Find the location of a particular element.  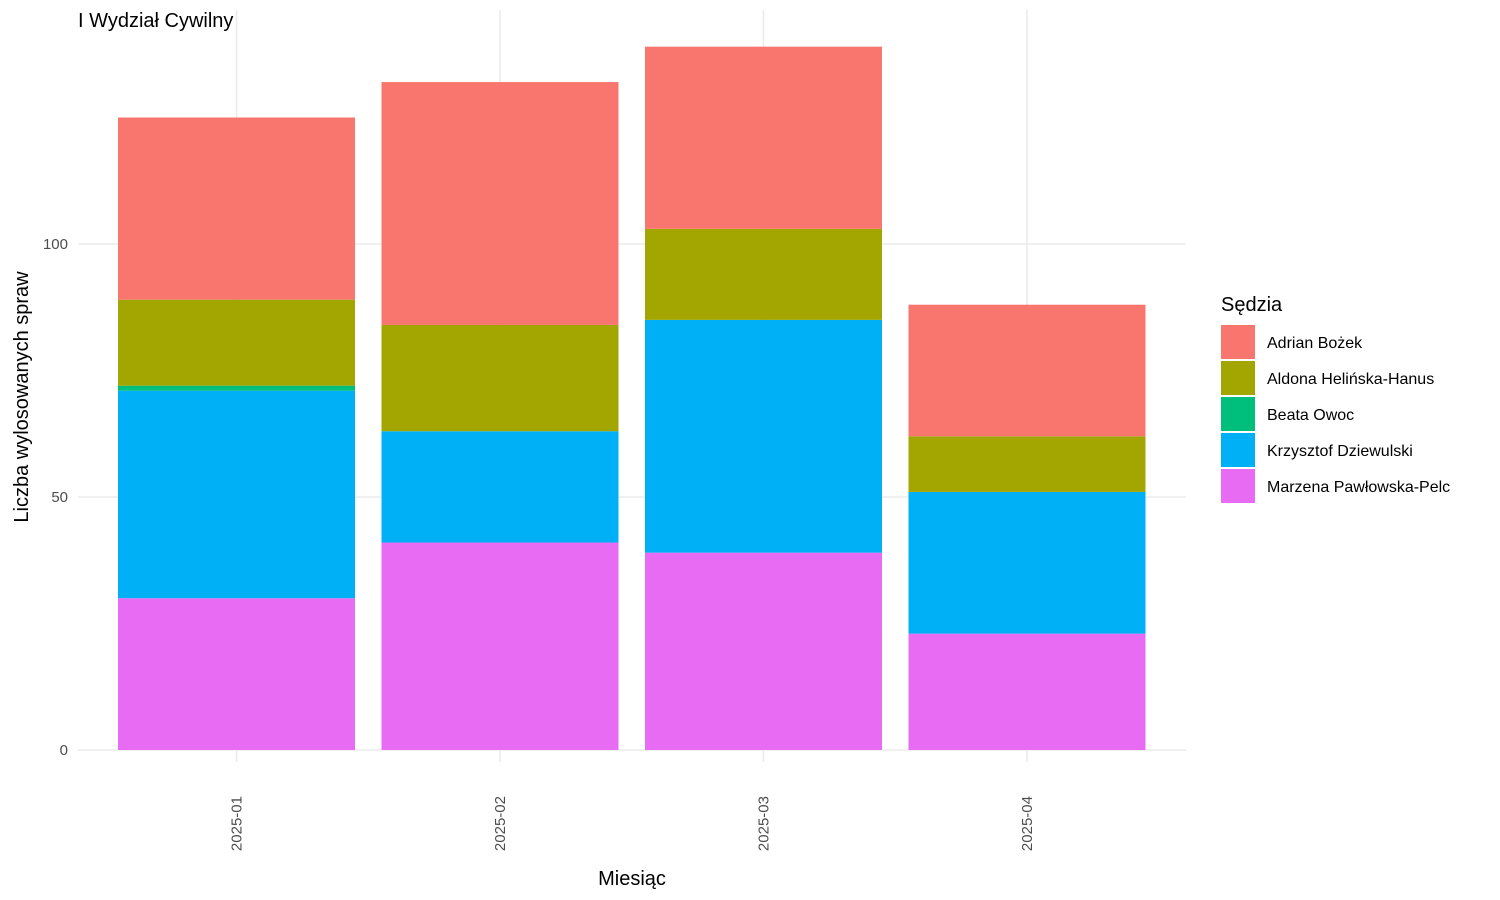

x-tick-label: 2025-04 is located at coordinates (1027, 823).